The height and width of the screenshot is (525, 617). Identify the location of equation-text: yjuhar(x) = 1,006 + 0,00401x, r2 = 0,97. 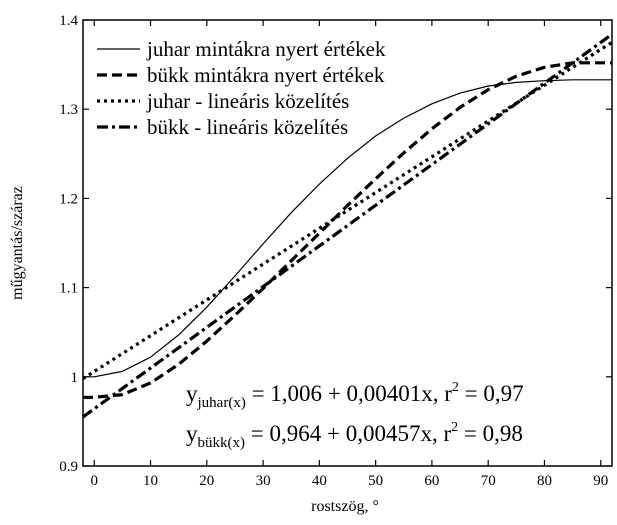
(355, 395).